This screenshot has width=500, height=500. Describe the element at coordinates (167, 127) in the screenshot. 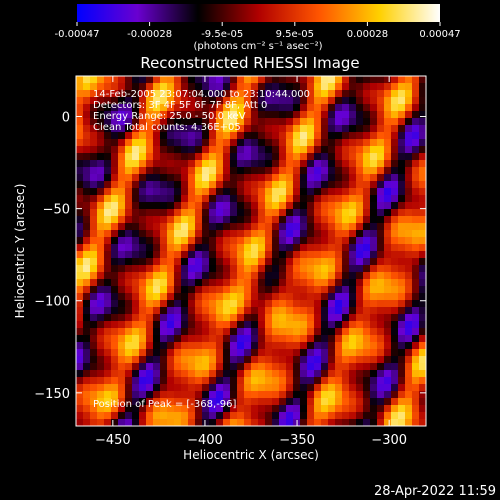

I see `annotation-clean: Clean Total counts: 4.36E+05` at that location.